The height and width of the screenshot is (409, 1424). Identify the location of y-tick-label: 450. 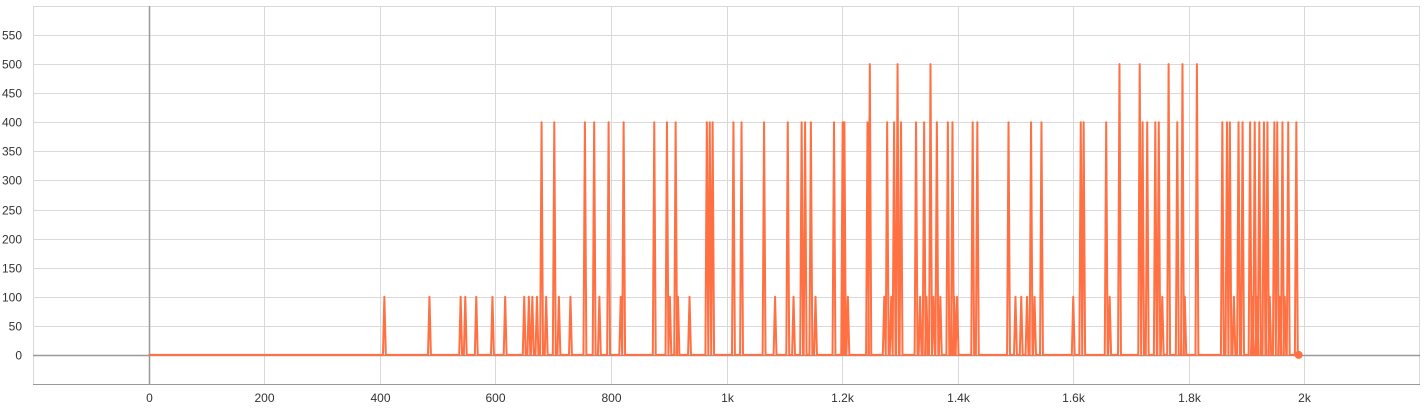
(12, 94).